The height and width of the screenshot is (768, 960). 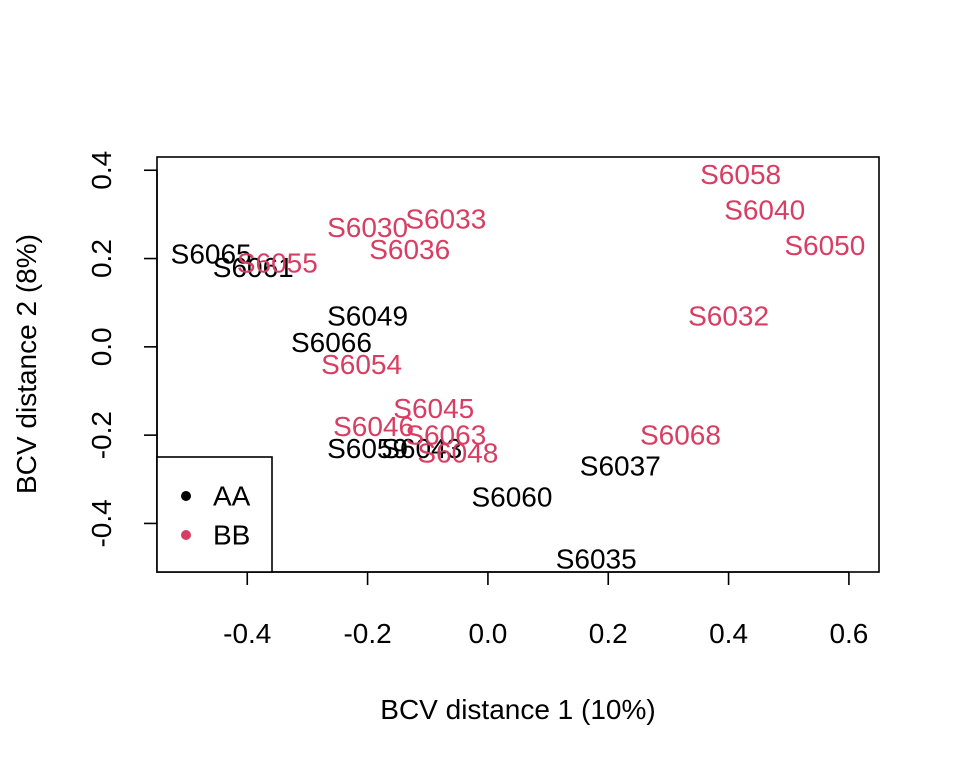 What do you see at coordinates (331, 342) in the screenshot?
I see `point-label-s6066: S6066` at bounding box center [331, 342].